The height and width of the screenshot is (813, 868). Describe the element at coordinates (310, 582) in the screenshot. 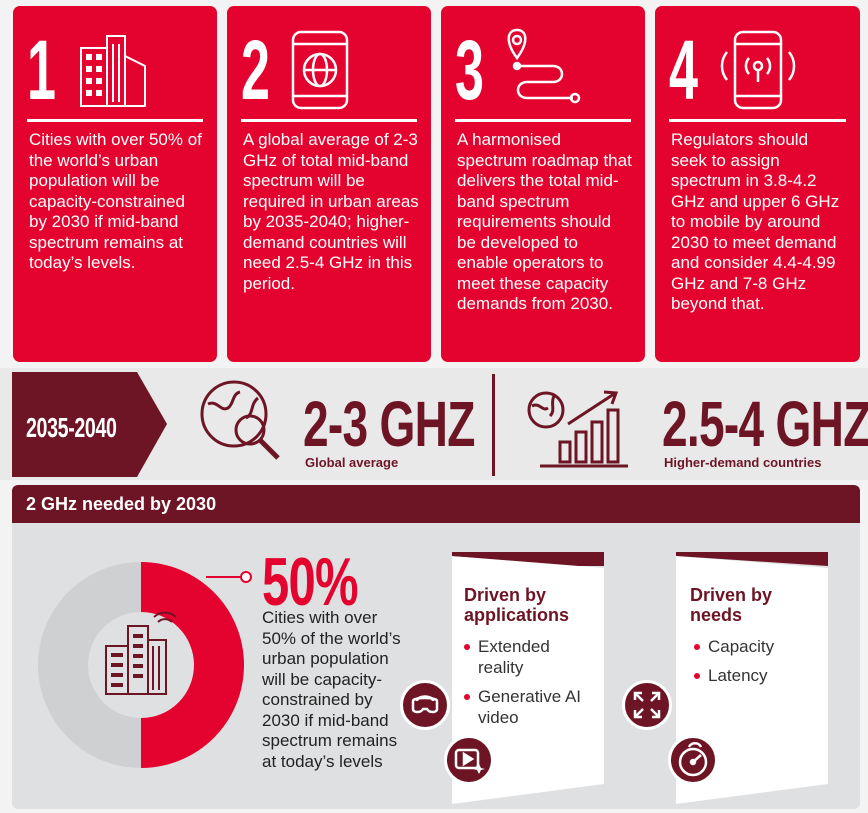

I see `stat-value: 50%` at that location.